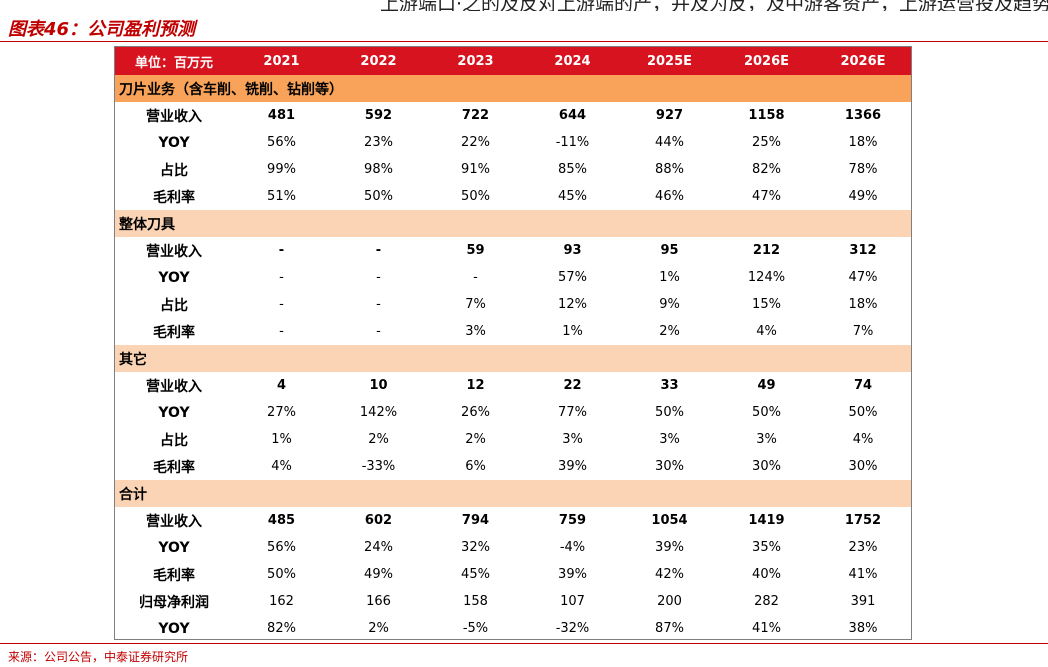  Describe the element at coordinates (475, 466) in the screenshot. I see `table-cell: 6%` at that location.